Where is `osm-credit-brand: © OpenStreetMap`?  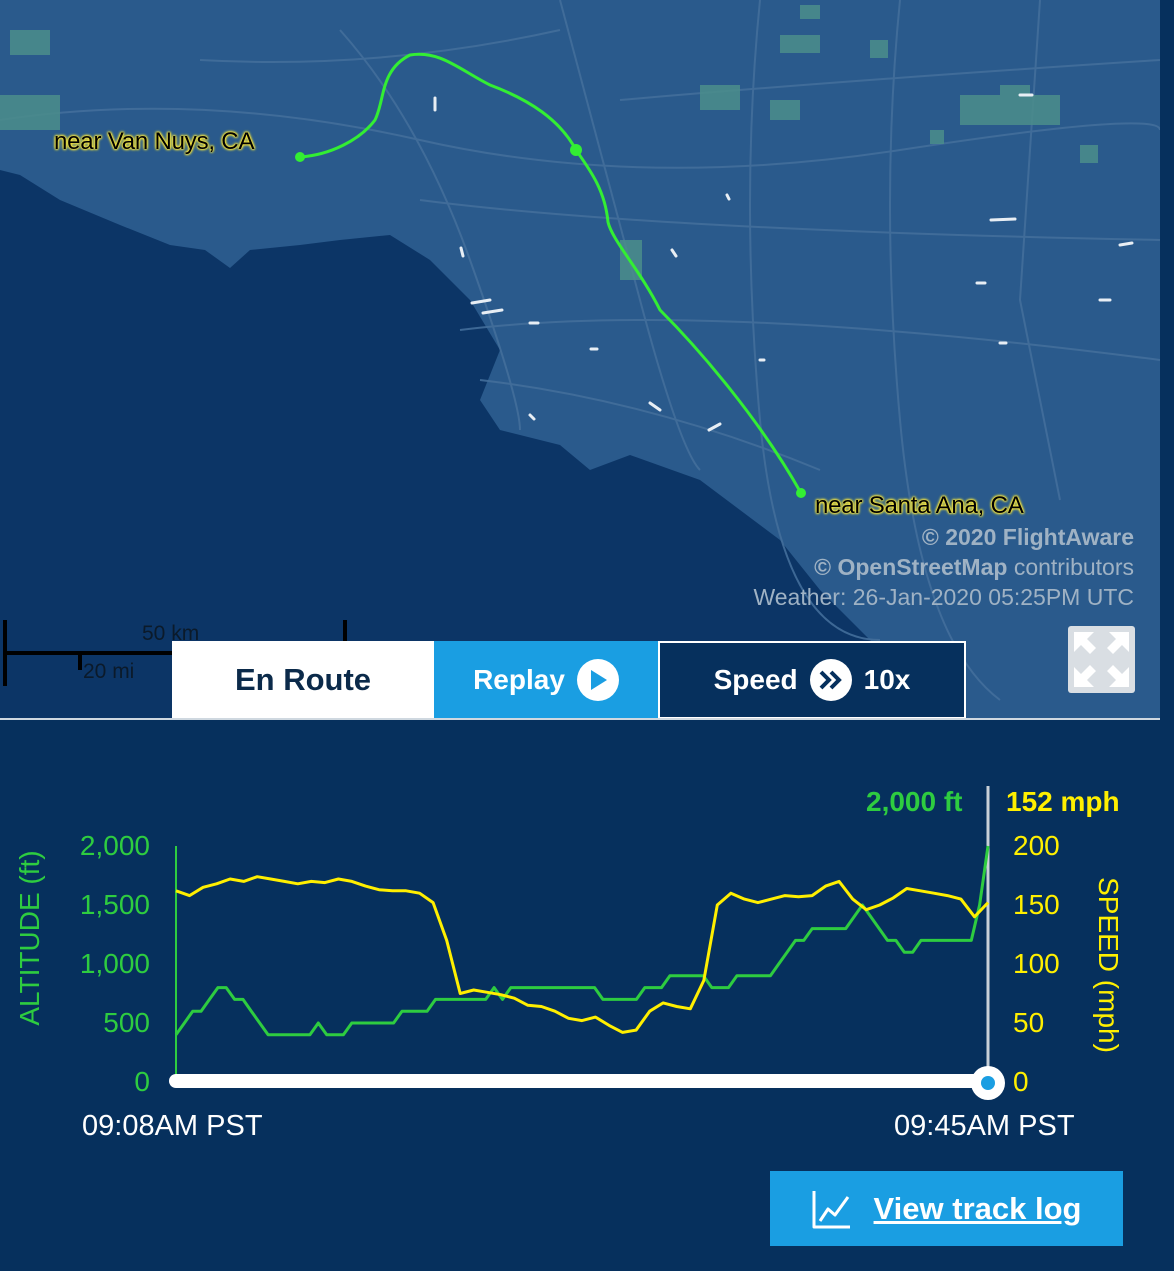
osm-credit-brand: © OpenStreetMap is located at coordinates (911, 567).